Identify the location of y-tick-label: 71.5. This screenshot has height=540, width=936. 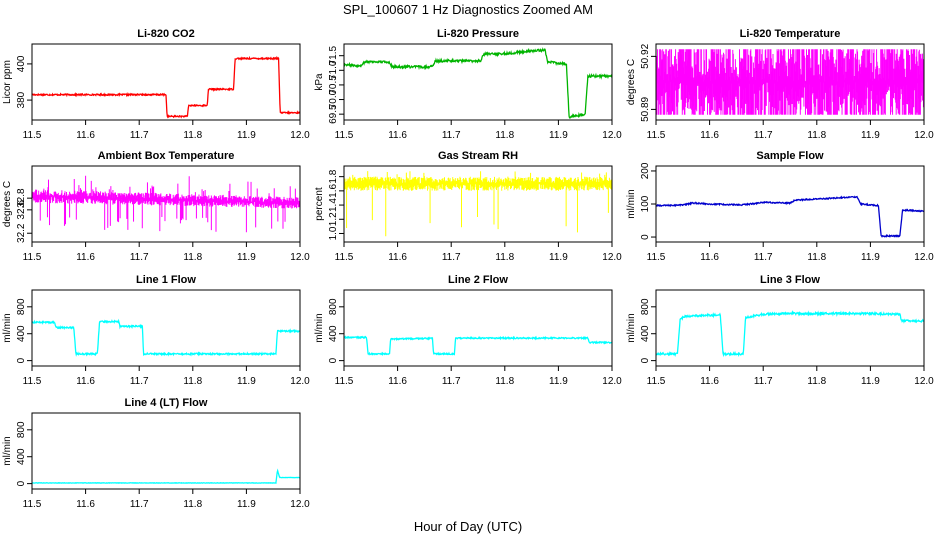
(333, 56).